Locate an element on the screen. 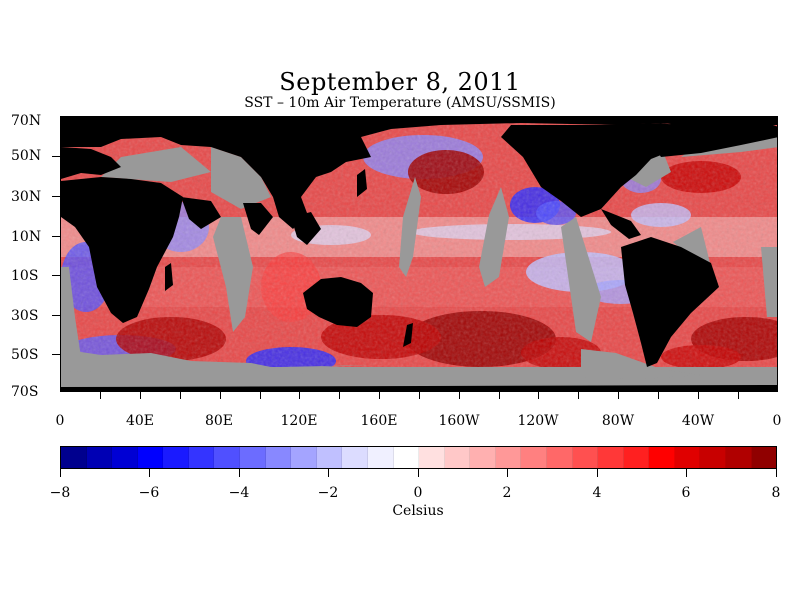 The width and height of the screenshot is (800, 600). lon-label-160e: 160E is located at coordinates (379, 421).